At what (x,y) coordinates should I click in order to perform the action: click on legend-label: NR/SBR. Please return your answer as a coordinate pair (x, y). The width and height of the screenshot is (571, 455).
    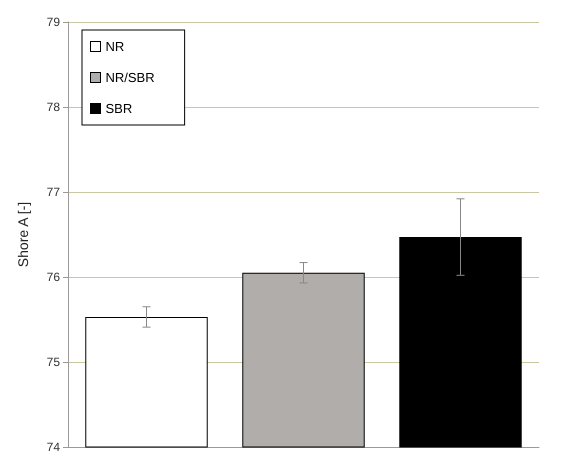
    Looking at the image, I should click on (130, 77).